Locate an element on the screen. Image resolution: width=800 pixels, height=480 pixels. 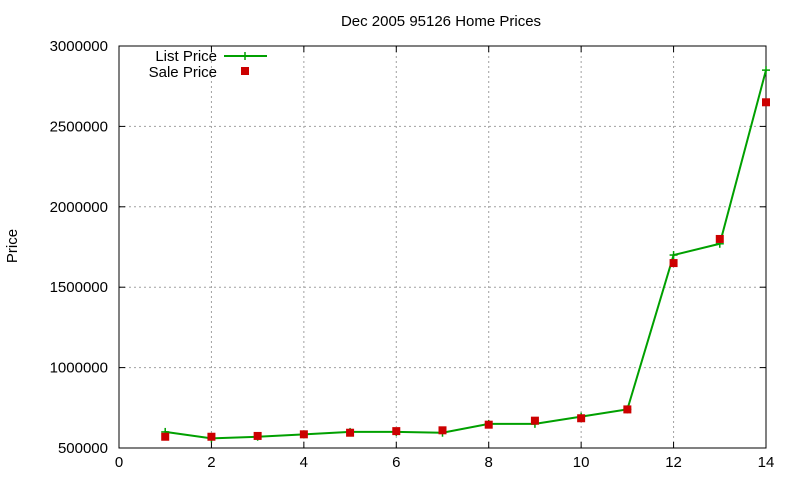
legend-marker-sale-price is located at coordinates (245, 71).